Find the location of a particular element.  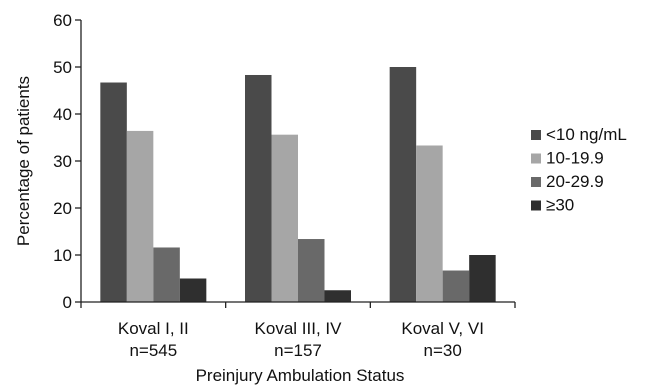

legend: <10 ng/mL 10-19.9 20-29.9 ≥30 is located at coordinates (579, 170).